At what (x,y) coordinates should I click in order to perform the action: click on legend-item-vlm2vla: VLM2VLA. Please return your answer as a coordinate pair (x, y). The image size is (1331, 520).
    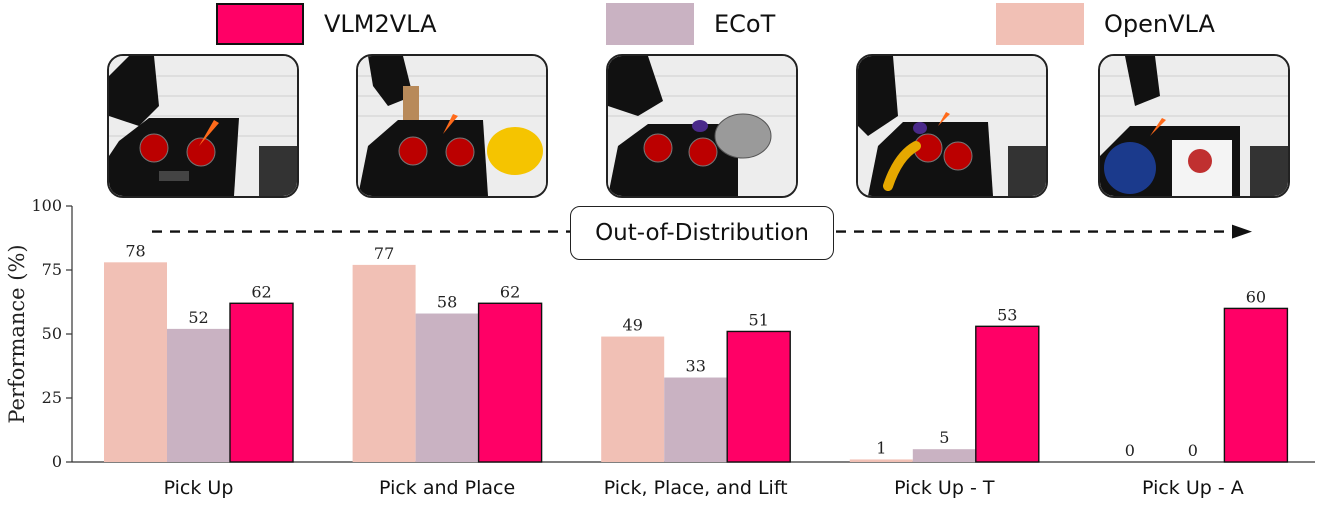
    Looking at the image, I should click on (326, 24).